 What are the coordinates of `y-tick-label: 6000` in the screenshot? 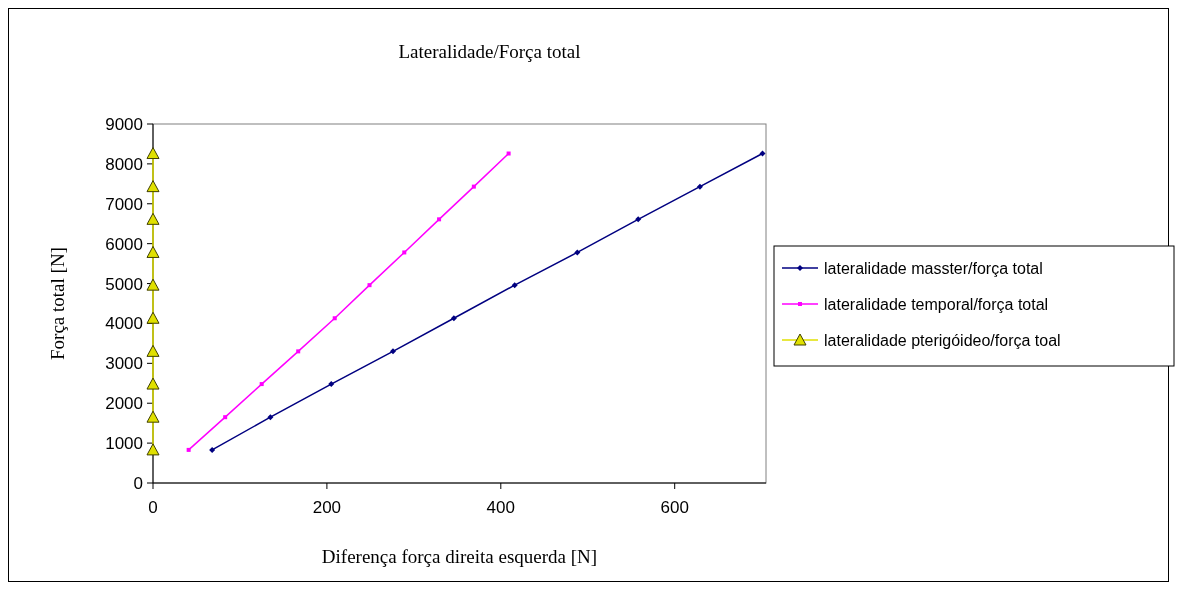 It's located at (124, 244).